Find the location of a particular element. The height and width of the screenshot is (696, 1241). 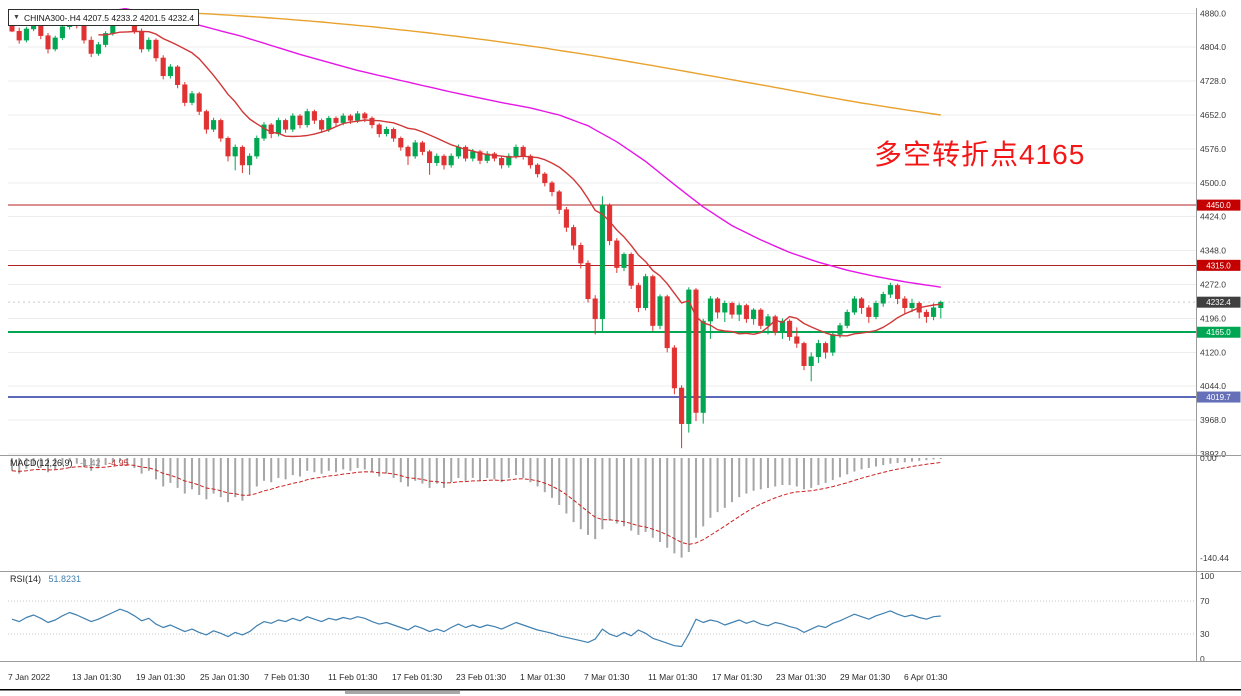

svg-text: 4165.0 is located at coordinates (1218, 332).